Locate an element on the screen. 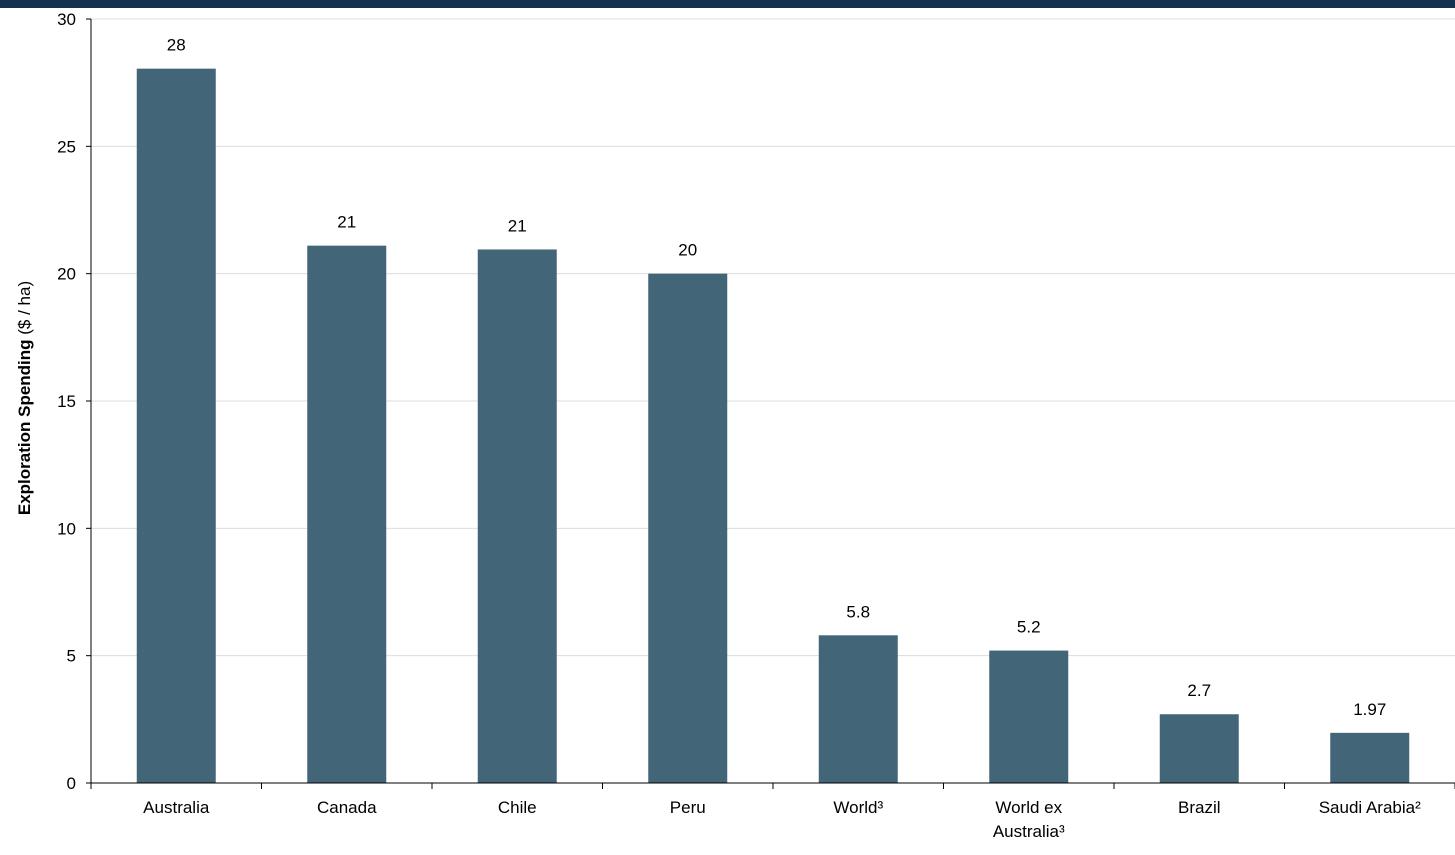 The image size is (1455, 855). data-label: 2.7 is located at coordinates (1199, 690).